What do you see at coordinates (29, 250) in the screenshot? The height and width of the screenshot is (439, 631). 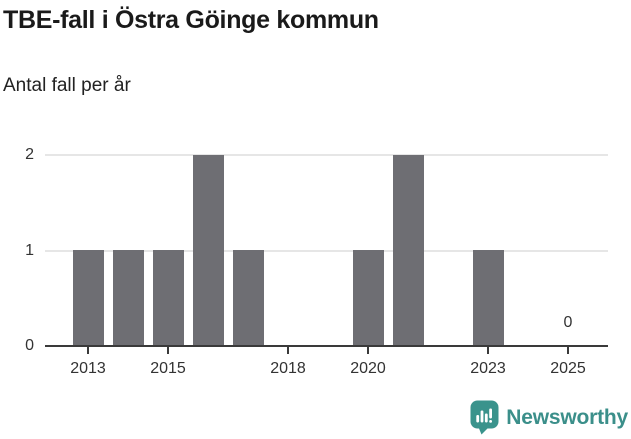 I see `y-axis-label: 1` at bounding box center [29, 250].